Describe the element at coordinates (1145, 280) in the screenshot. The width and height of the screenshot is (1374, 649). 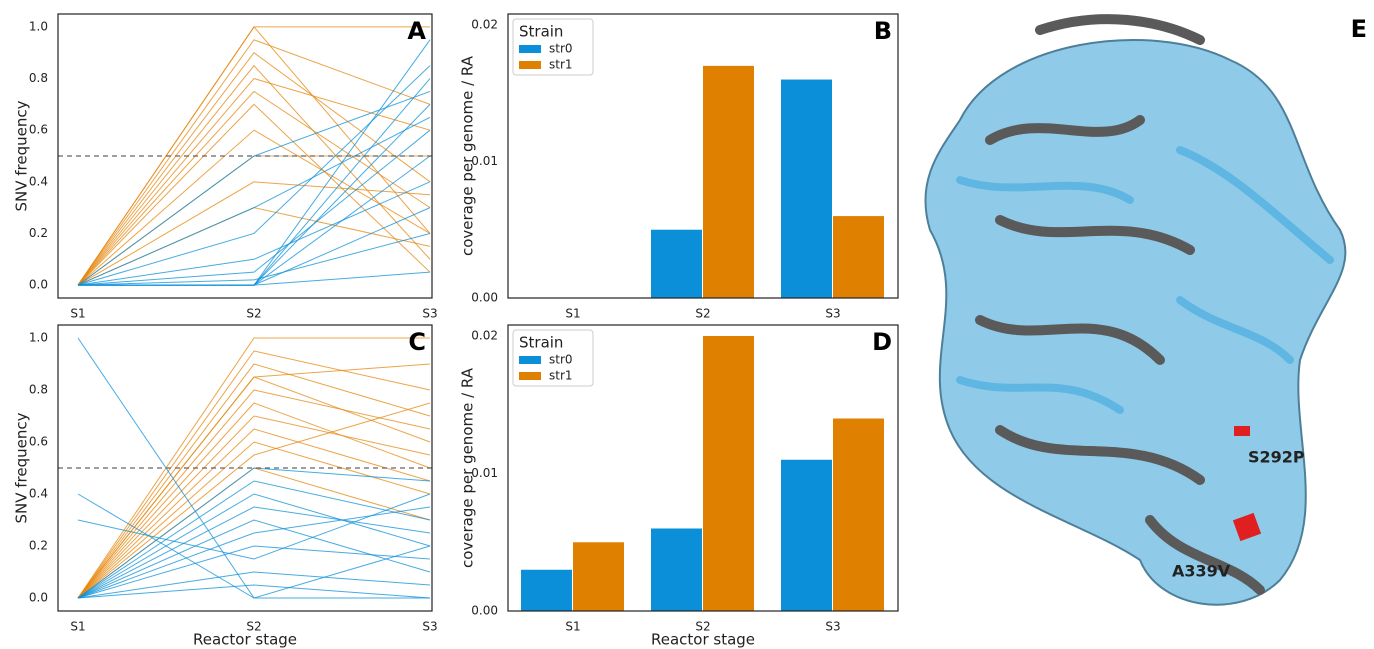
I see `ribbon-light` at that location.